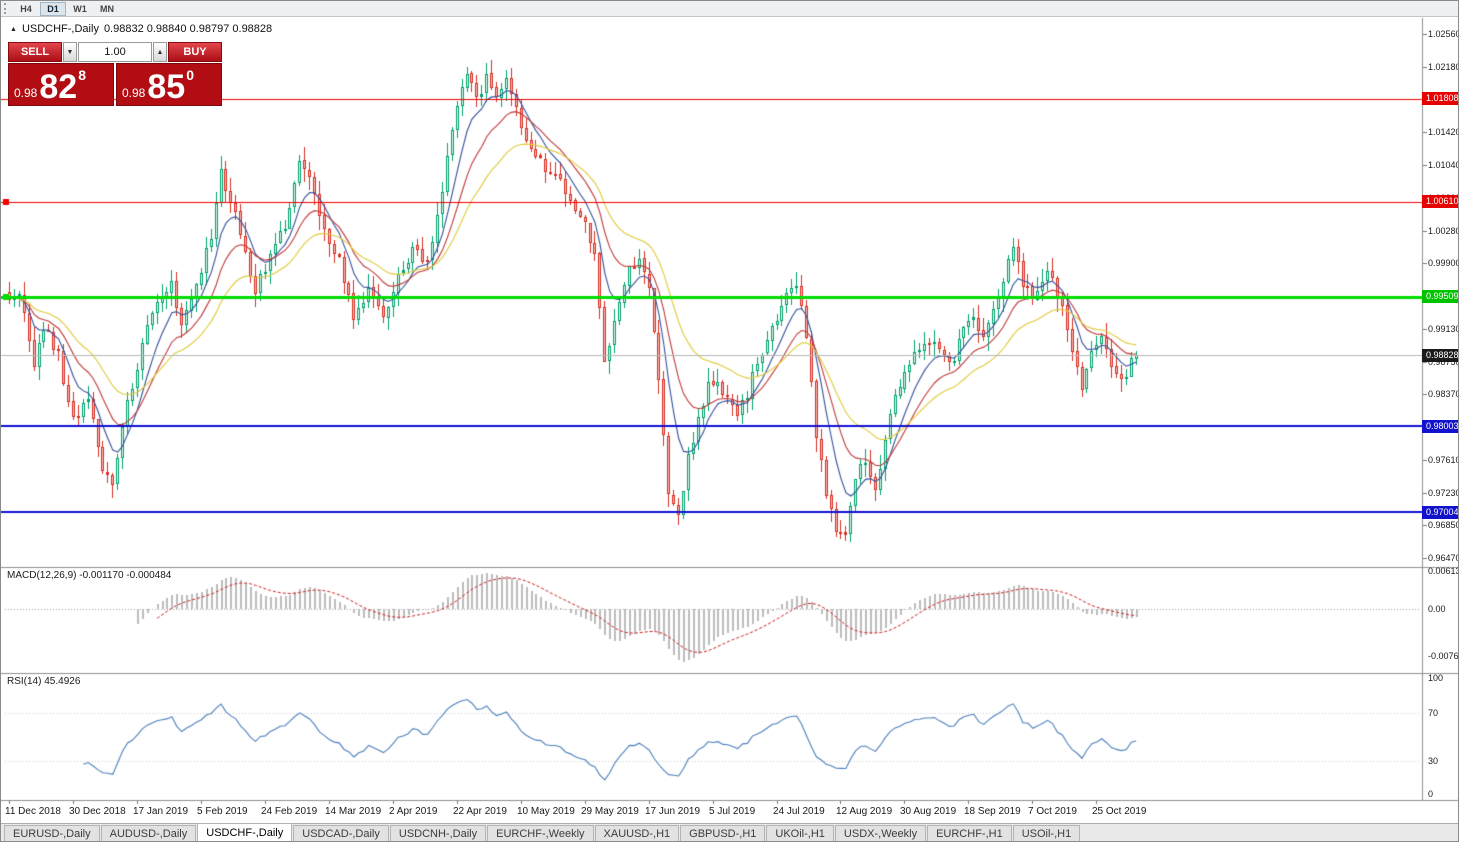  I want to click on price-axis-tick: 0.96850, so click(1443, 525).